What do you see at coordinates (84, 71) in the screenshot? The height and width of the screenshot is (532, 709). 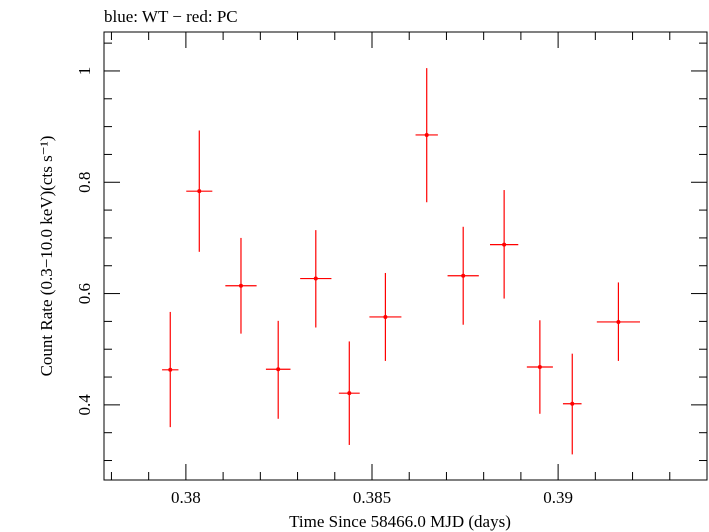 I see `y-tick-label: 1` at bounding box center [84, 71].